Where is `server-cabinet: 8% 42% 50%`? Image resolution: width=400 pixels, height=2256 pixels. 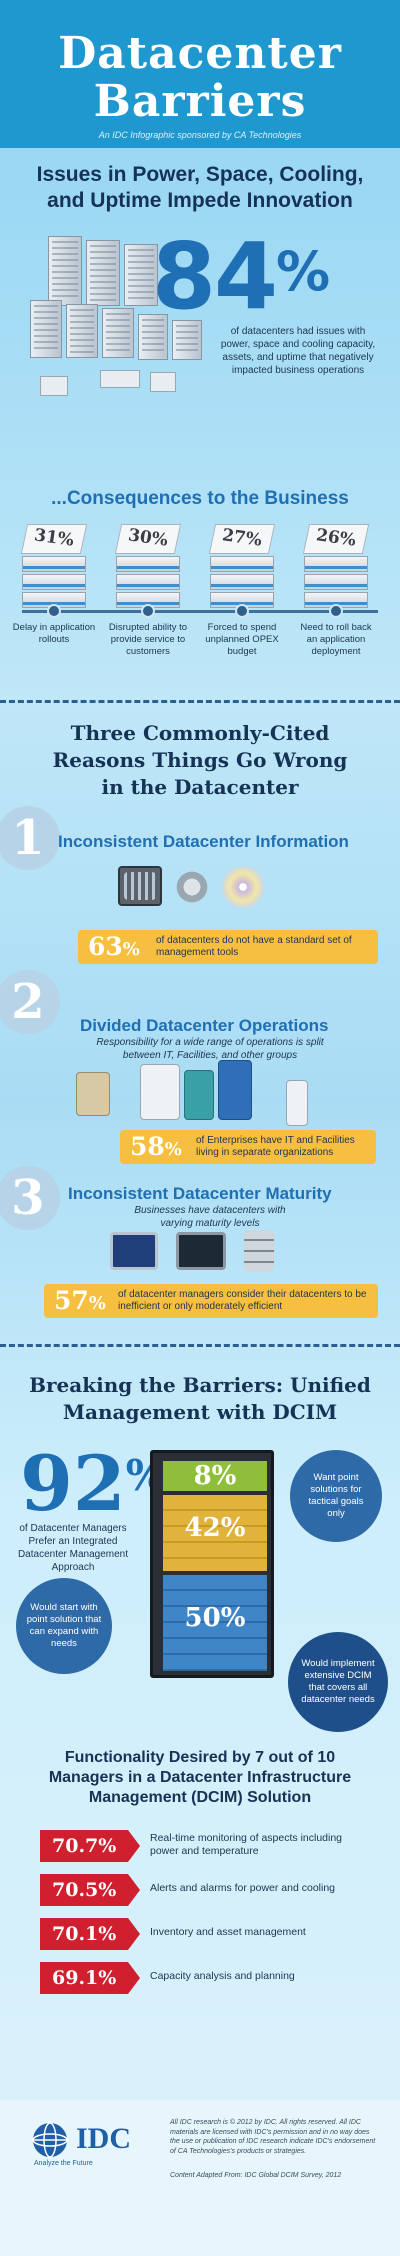 server-cabinet: 8% 42% 50% is located at coordinates (212, 1564).